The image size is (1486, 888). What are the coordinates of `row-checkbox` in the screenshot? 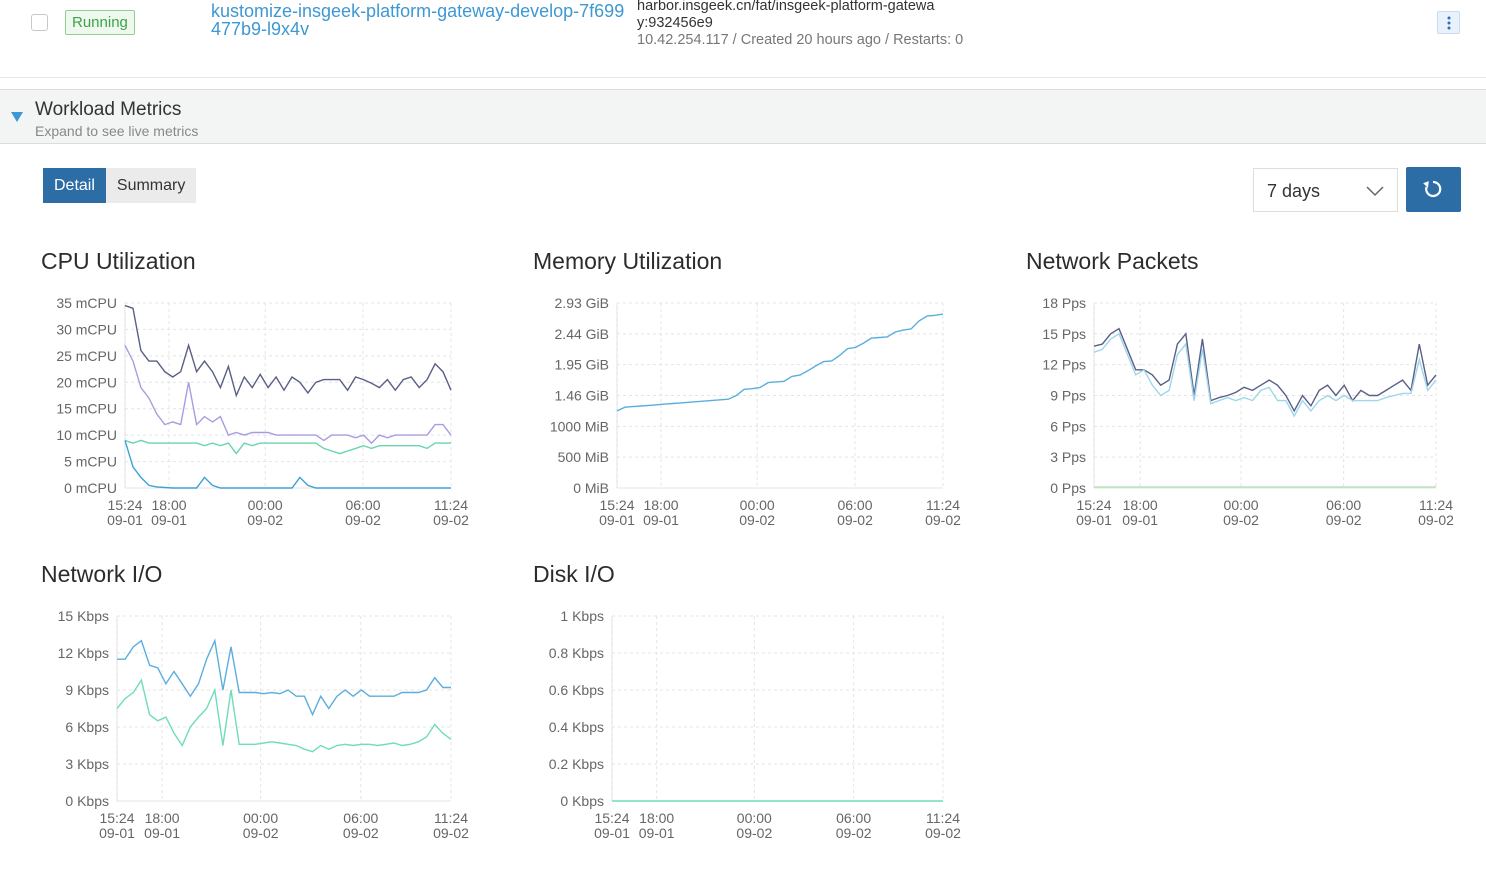 It's located at (39, 22).